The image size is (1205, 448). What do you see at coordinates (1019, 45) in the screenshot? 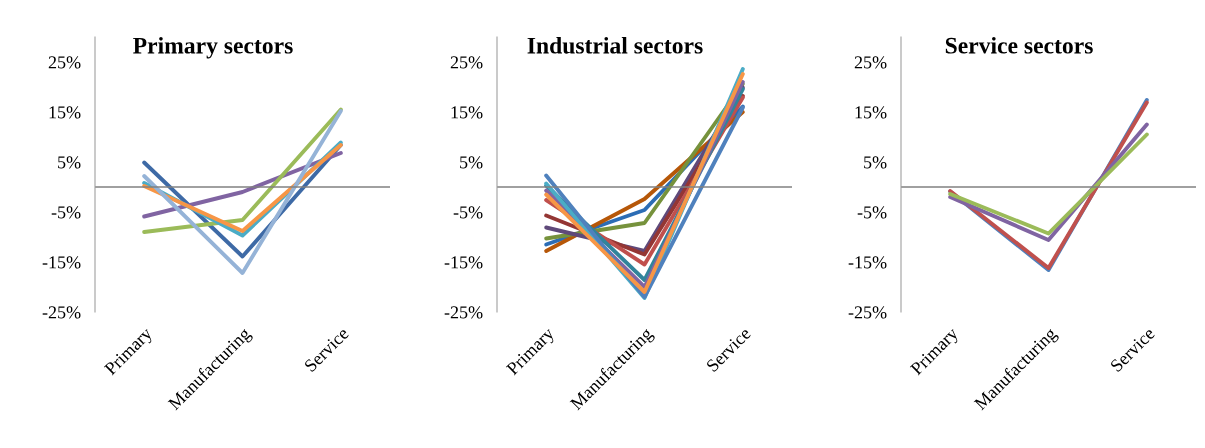
I see `chart-title: Service sectors` at bounding box center [1019, 45].